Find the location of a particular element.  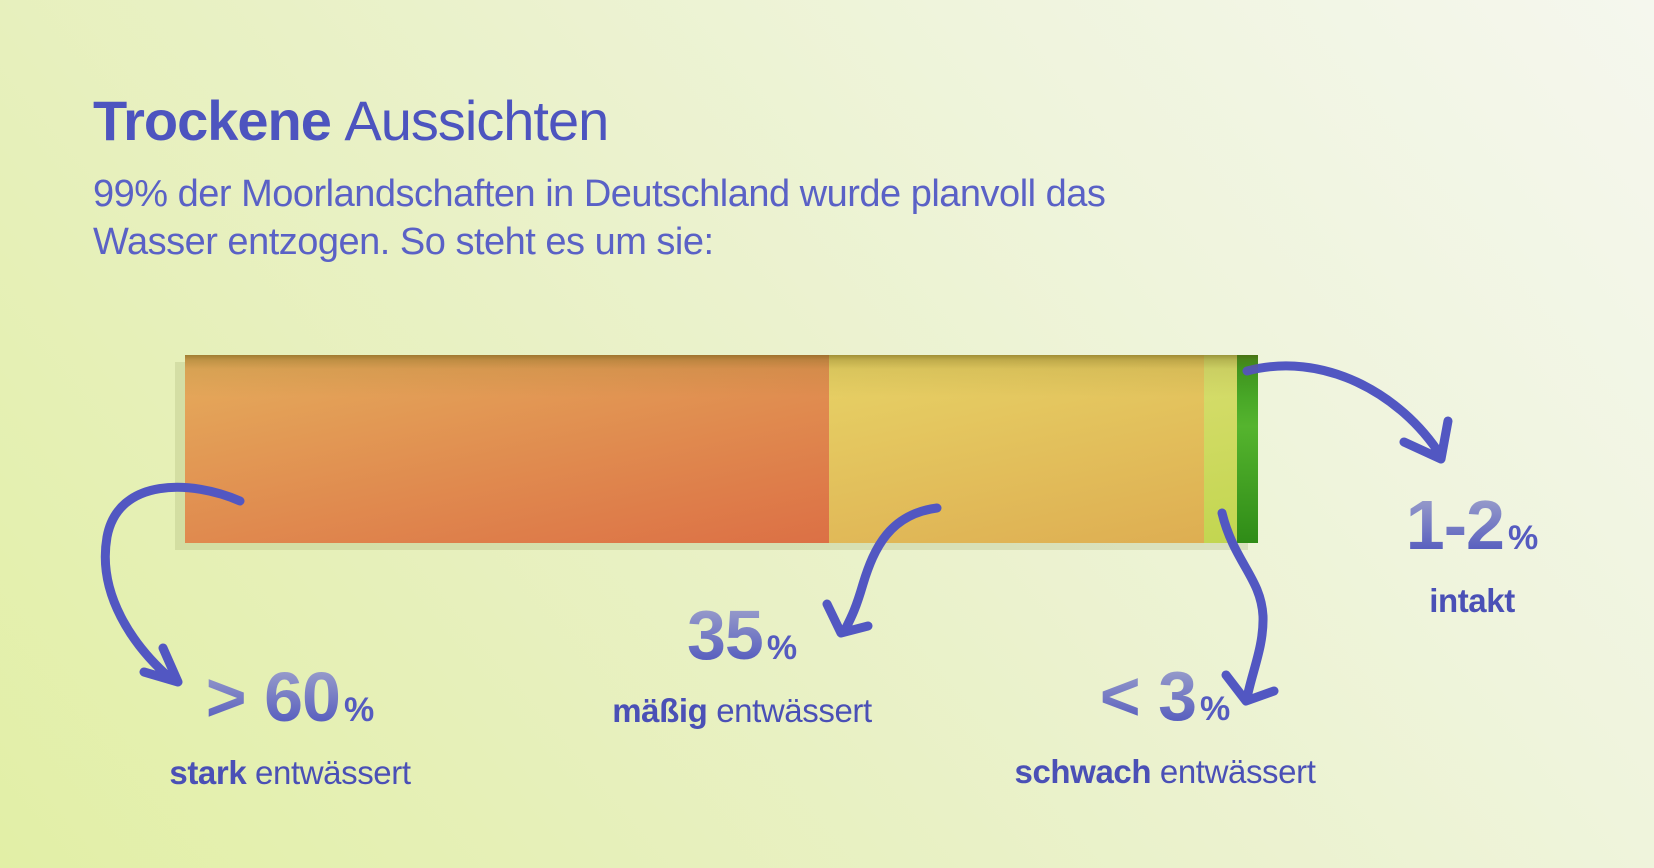

callout-stark-label-rest: entwässert is located at coordinates (328, 772).